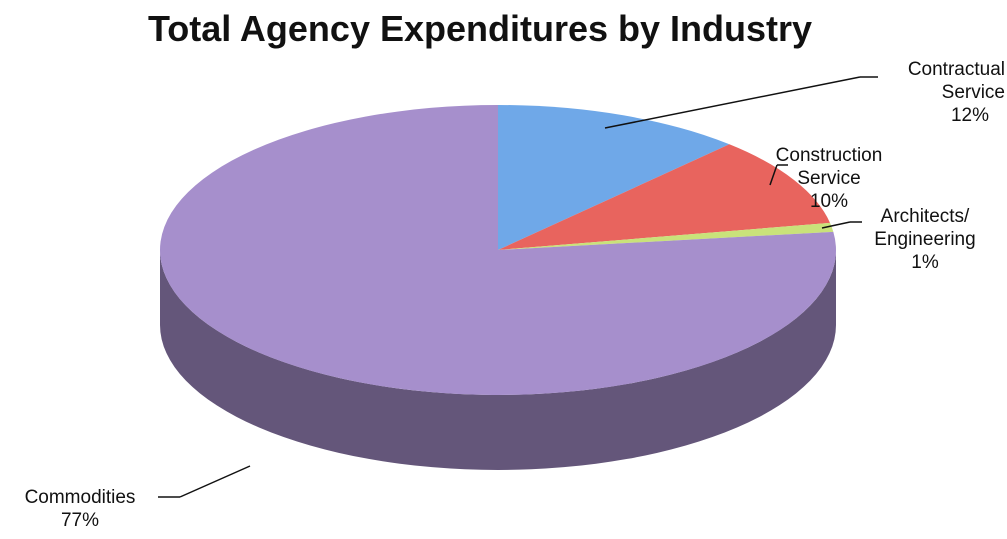  Describe the element at coordinates (80, 497) in the screenshot. I see `category-label: Commodities` at that location.